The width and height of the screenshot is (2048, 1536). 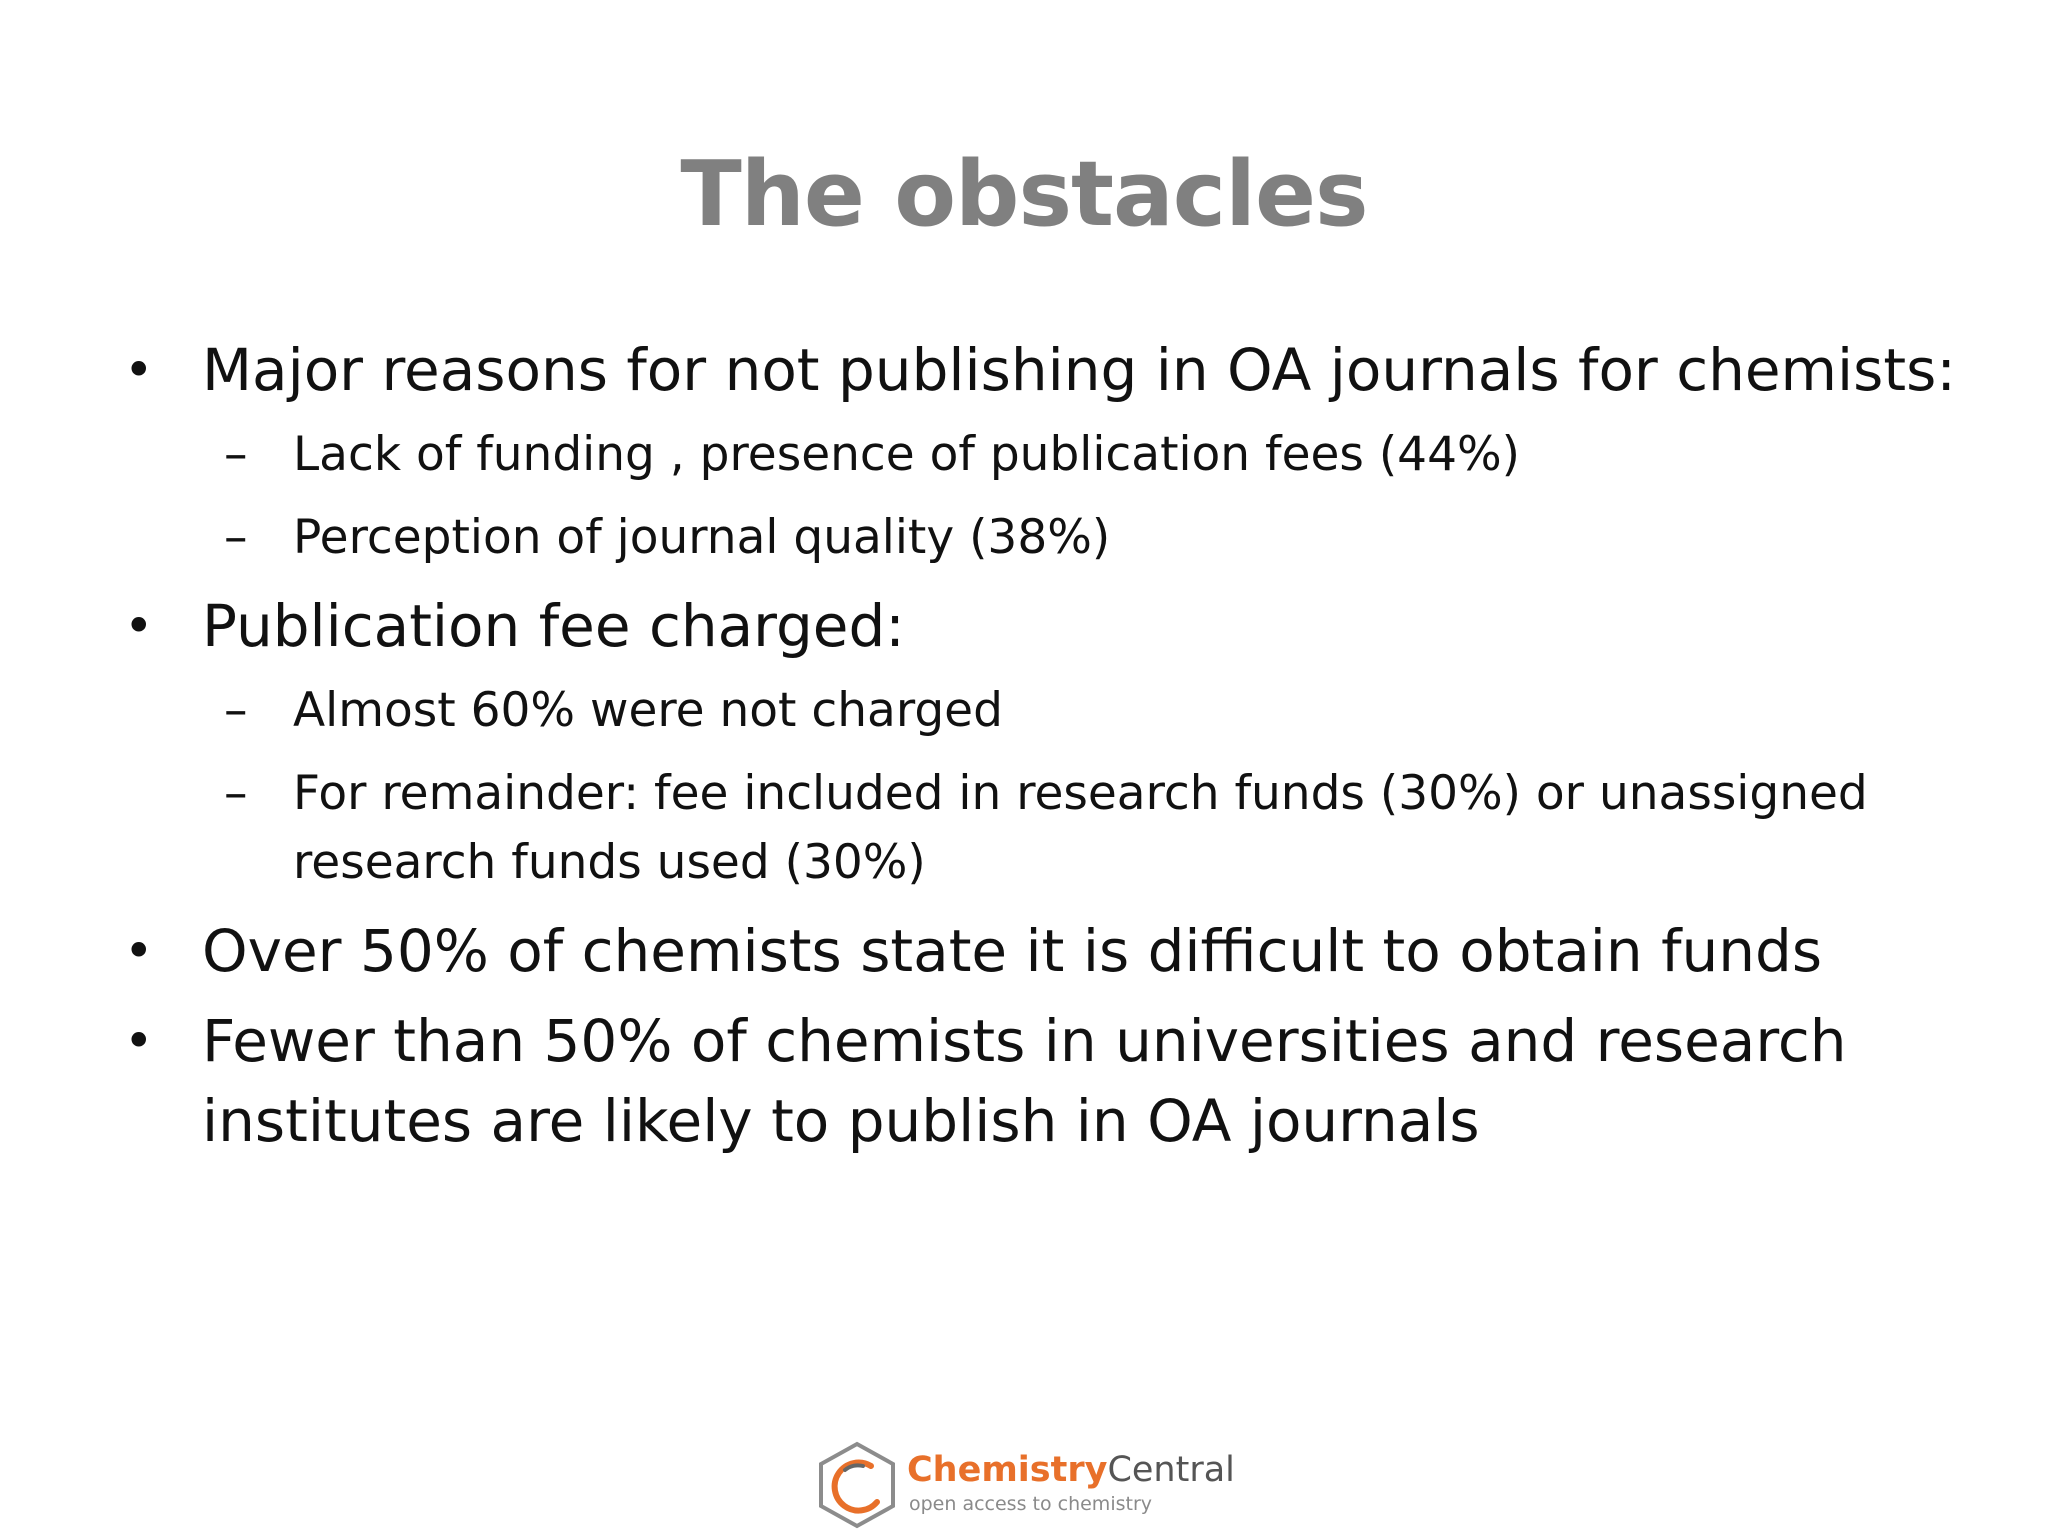 I want to click on logo-name-part1: Chemistry, so click(x=1007, y=1470).